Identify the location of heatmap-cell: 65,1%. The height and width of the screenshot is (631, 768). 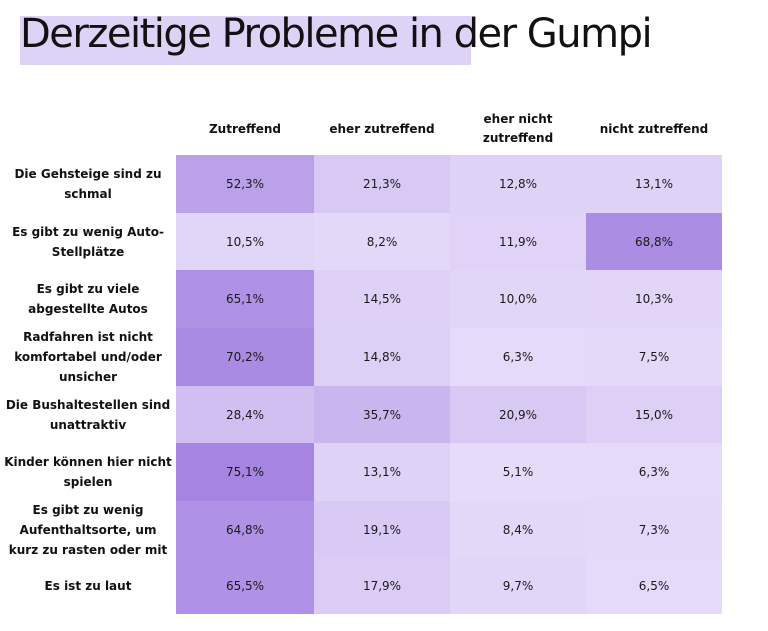
(245, 299).